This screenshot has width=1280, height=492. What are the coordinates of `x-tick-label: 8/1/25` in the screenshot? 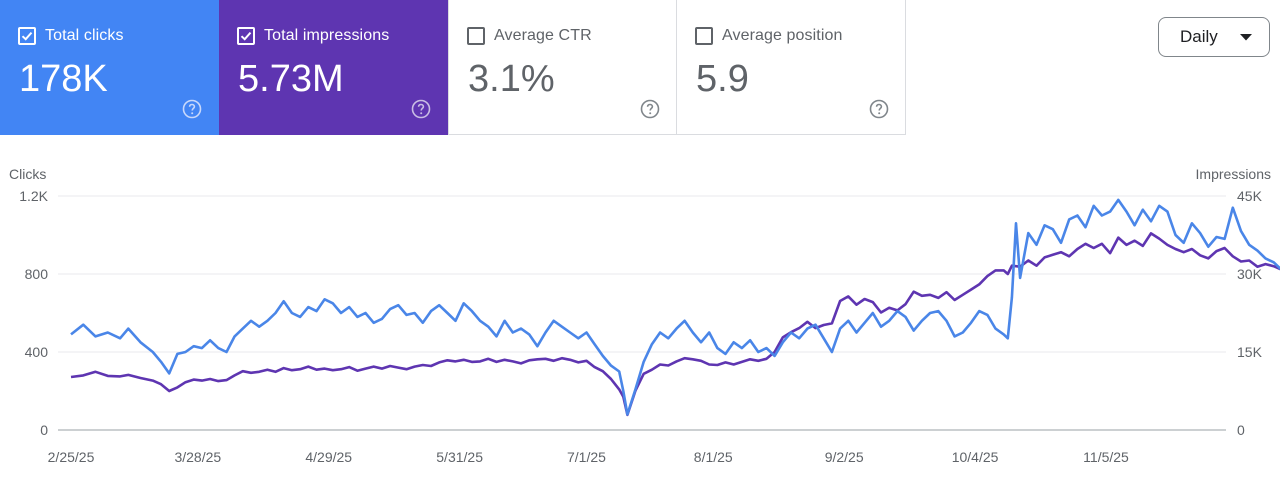 It's located at (713, 457).